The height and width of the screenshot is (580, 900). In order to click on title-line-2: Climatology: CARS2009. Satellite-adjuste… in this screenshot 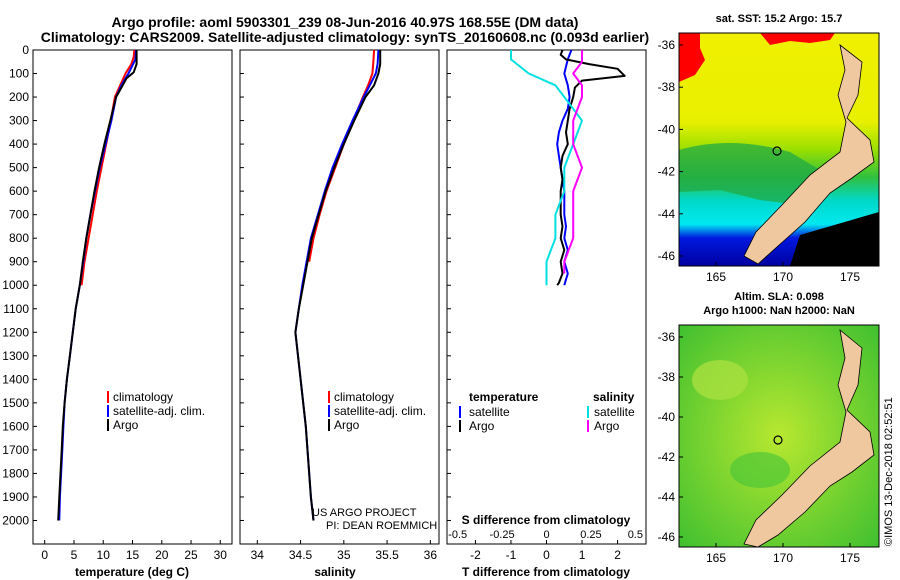, I will do `click(345, 37)`.